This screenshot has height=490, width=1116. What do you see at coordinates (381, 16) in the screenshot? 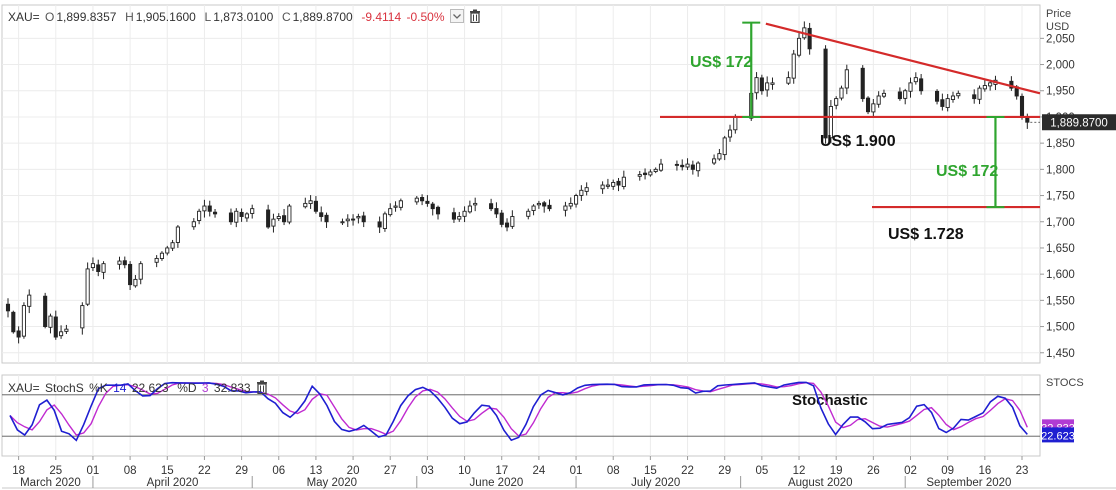
I see `change-value: -9.4114` at bounding box center [381, 16].